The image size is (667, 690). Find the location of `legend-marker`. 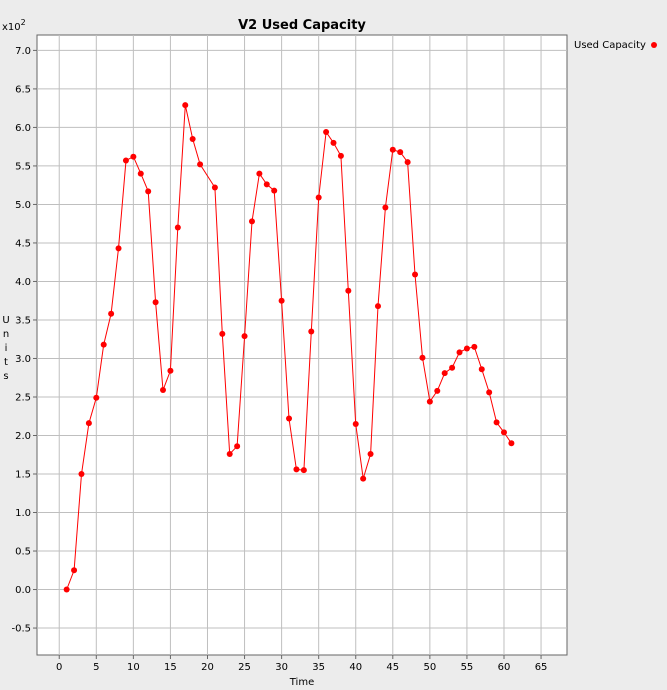

legend-marker is located at coordinates (654, 45).